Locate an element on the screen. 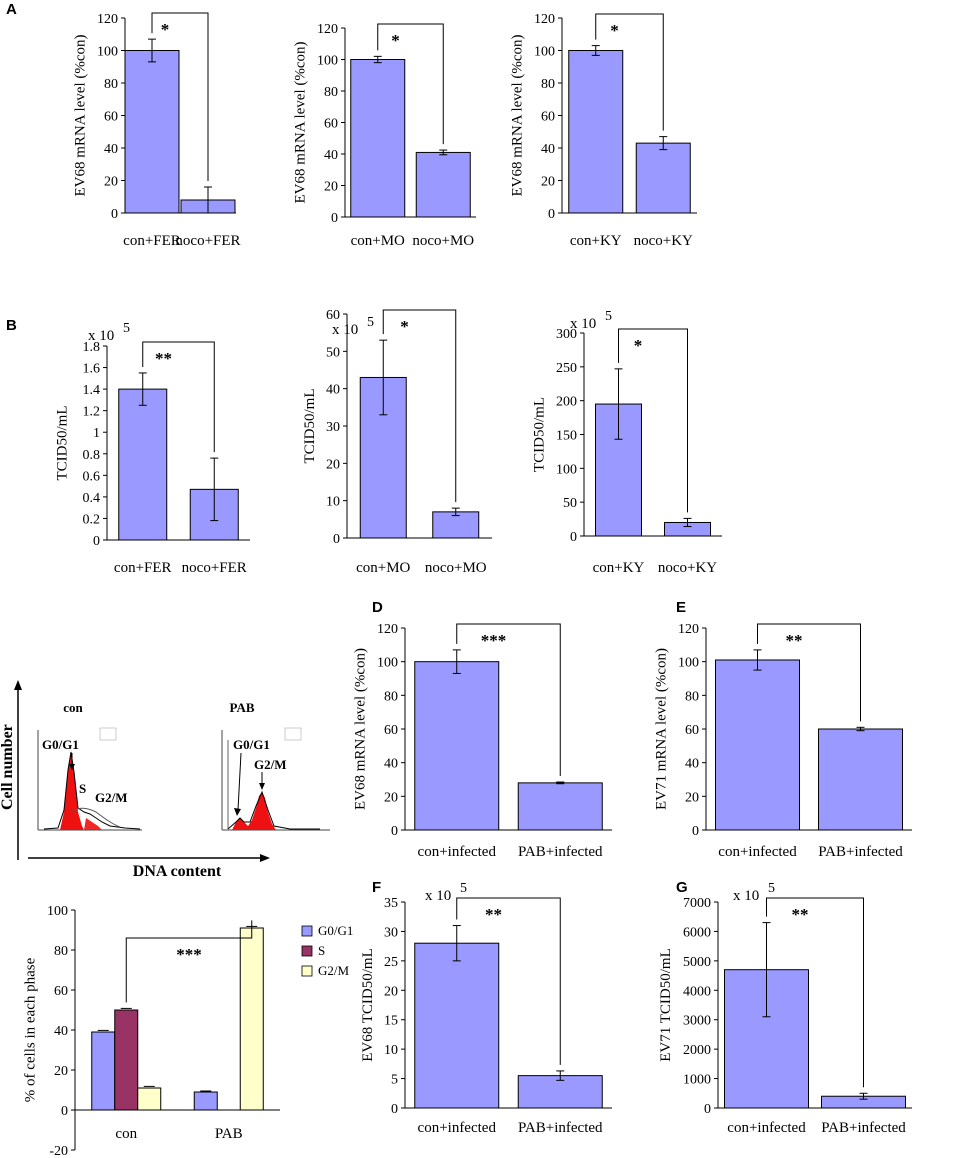 The height and width of the screenshot is (1158, 964). bar-con+KY is located at coordinates (596, 132).